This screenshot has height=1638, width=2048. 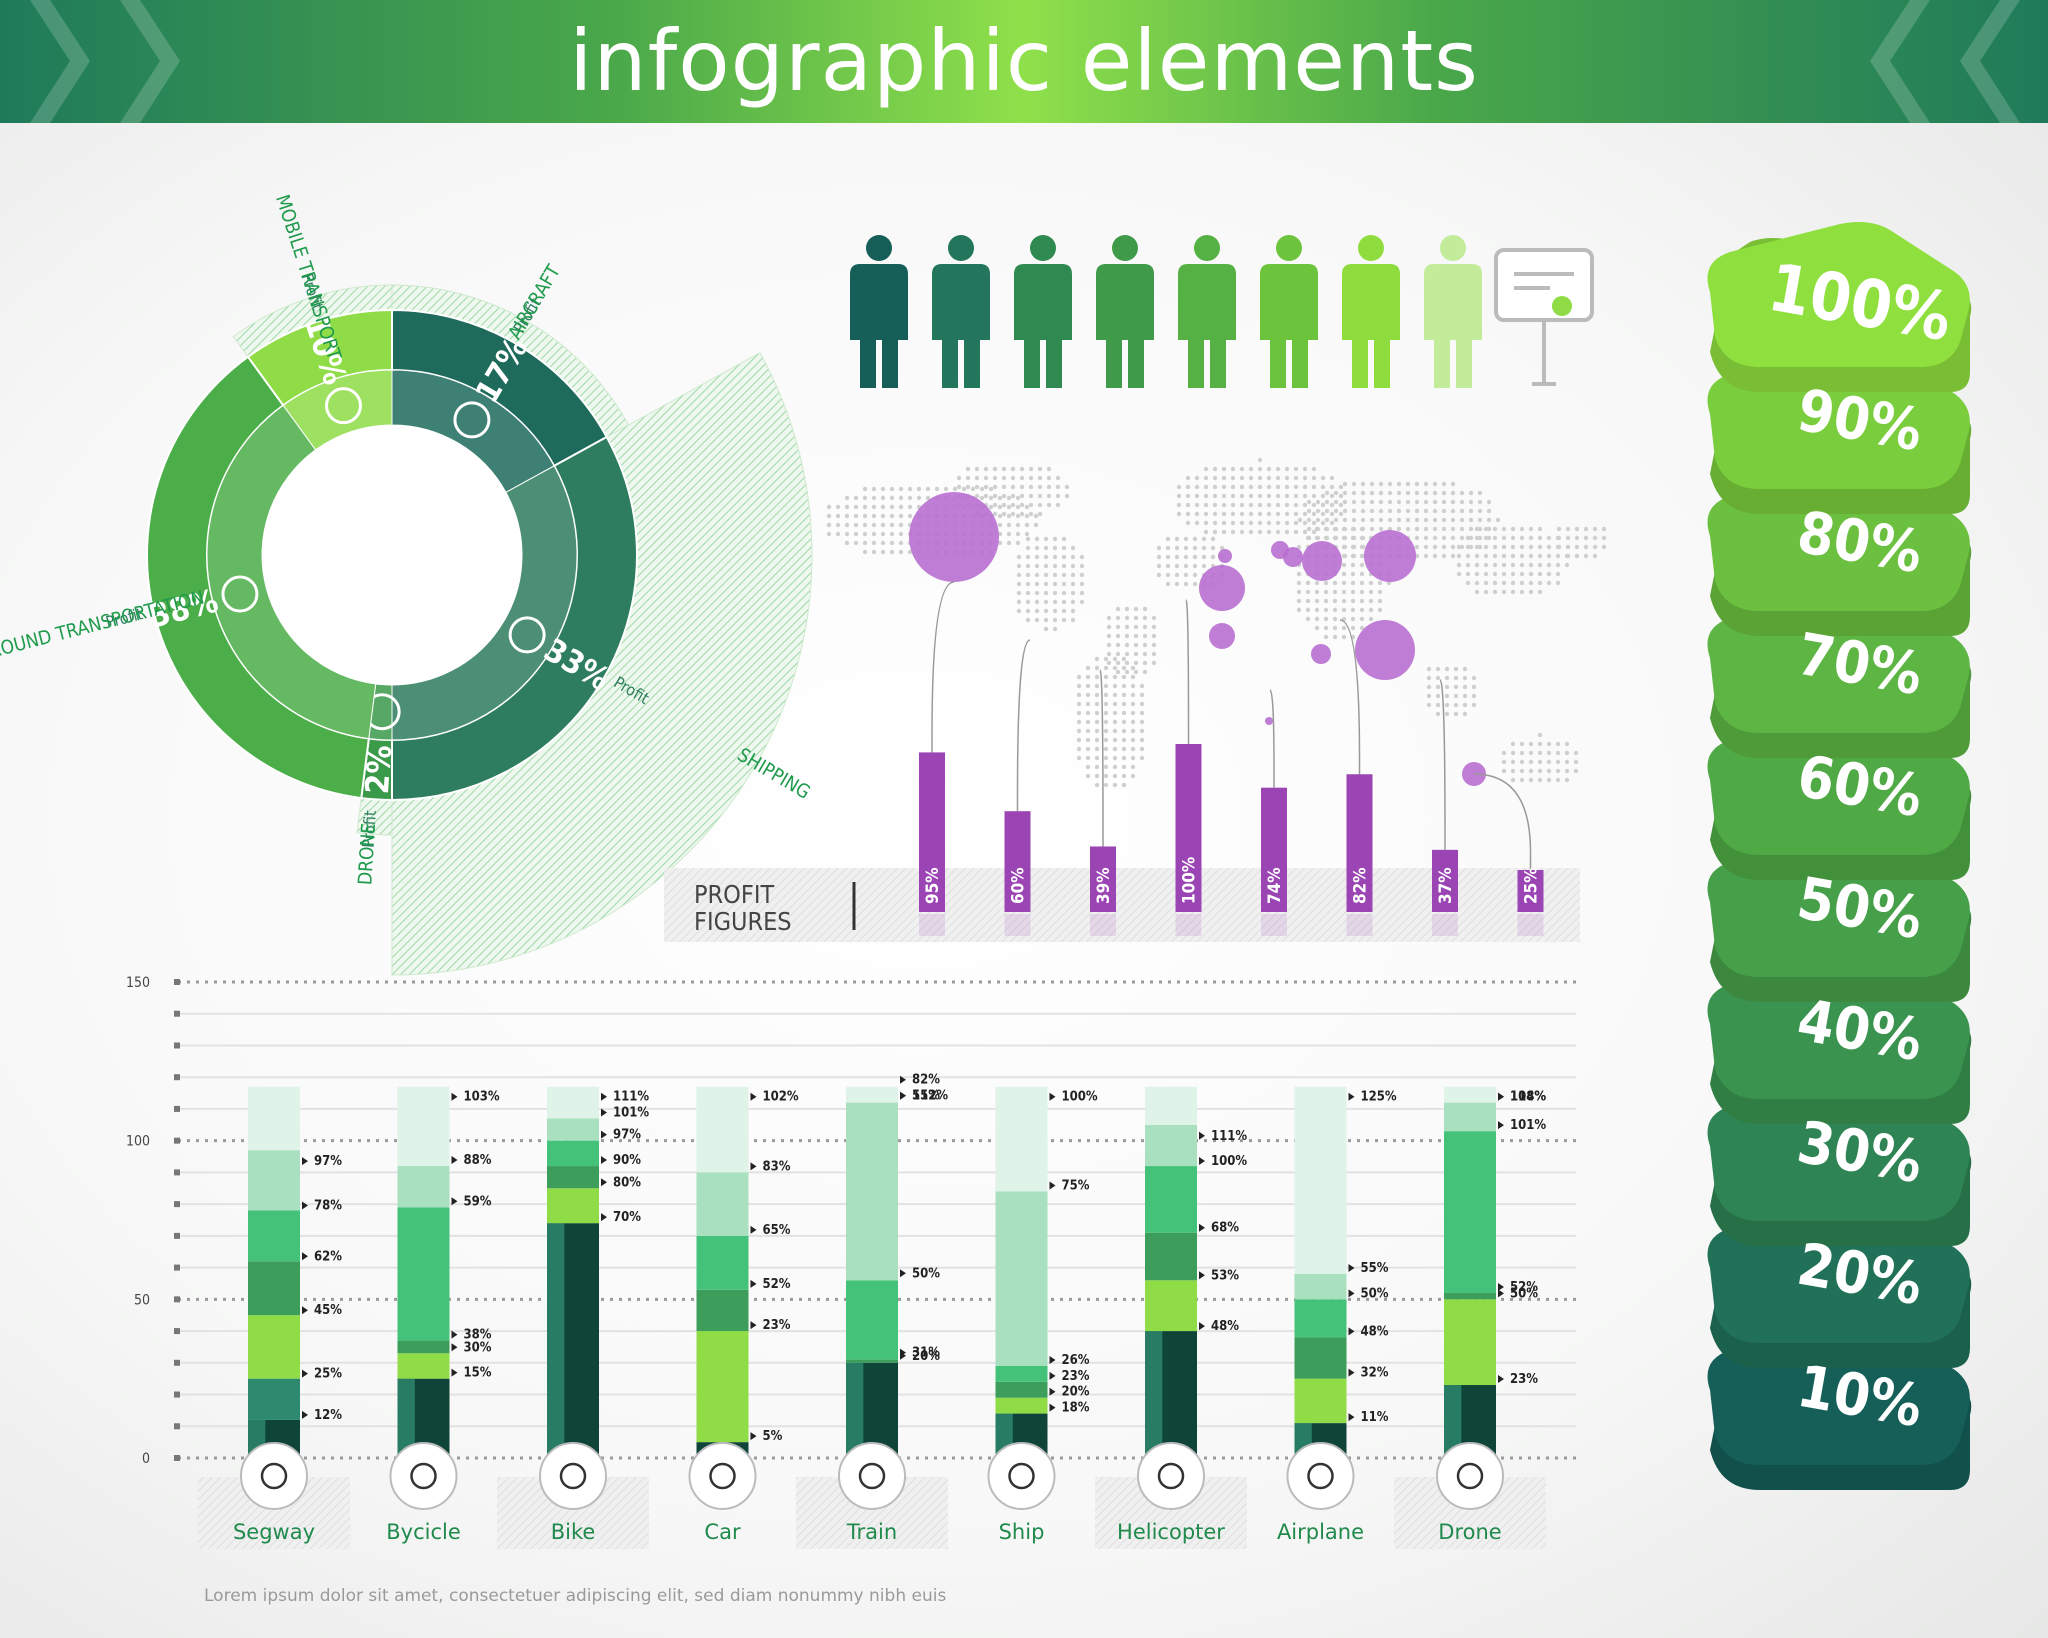 I want to click on segment-label: 50%, so click(x=1524, y=1293).